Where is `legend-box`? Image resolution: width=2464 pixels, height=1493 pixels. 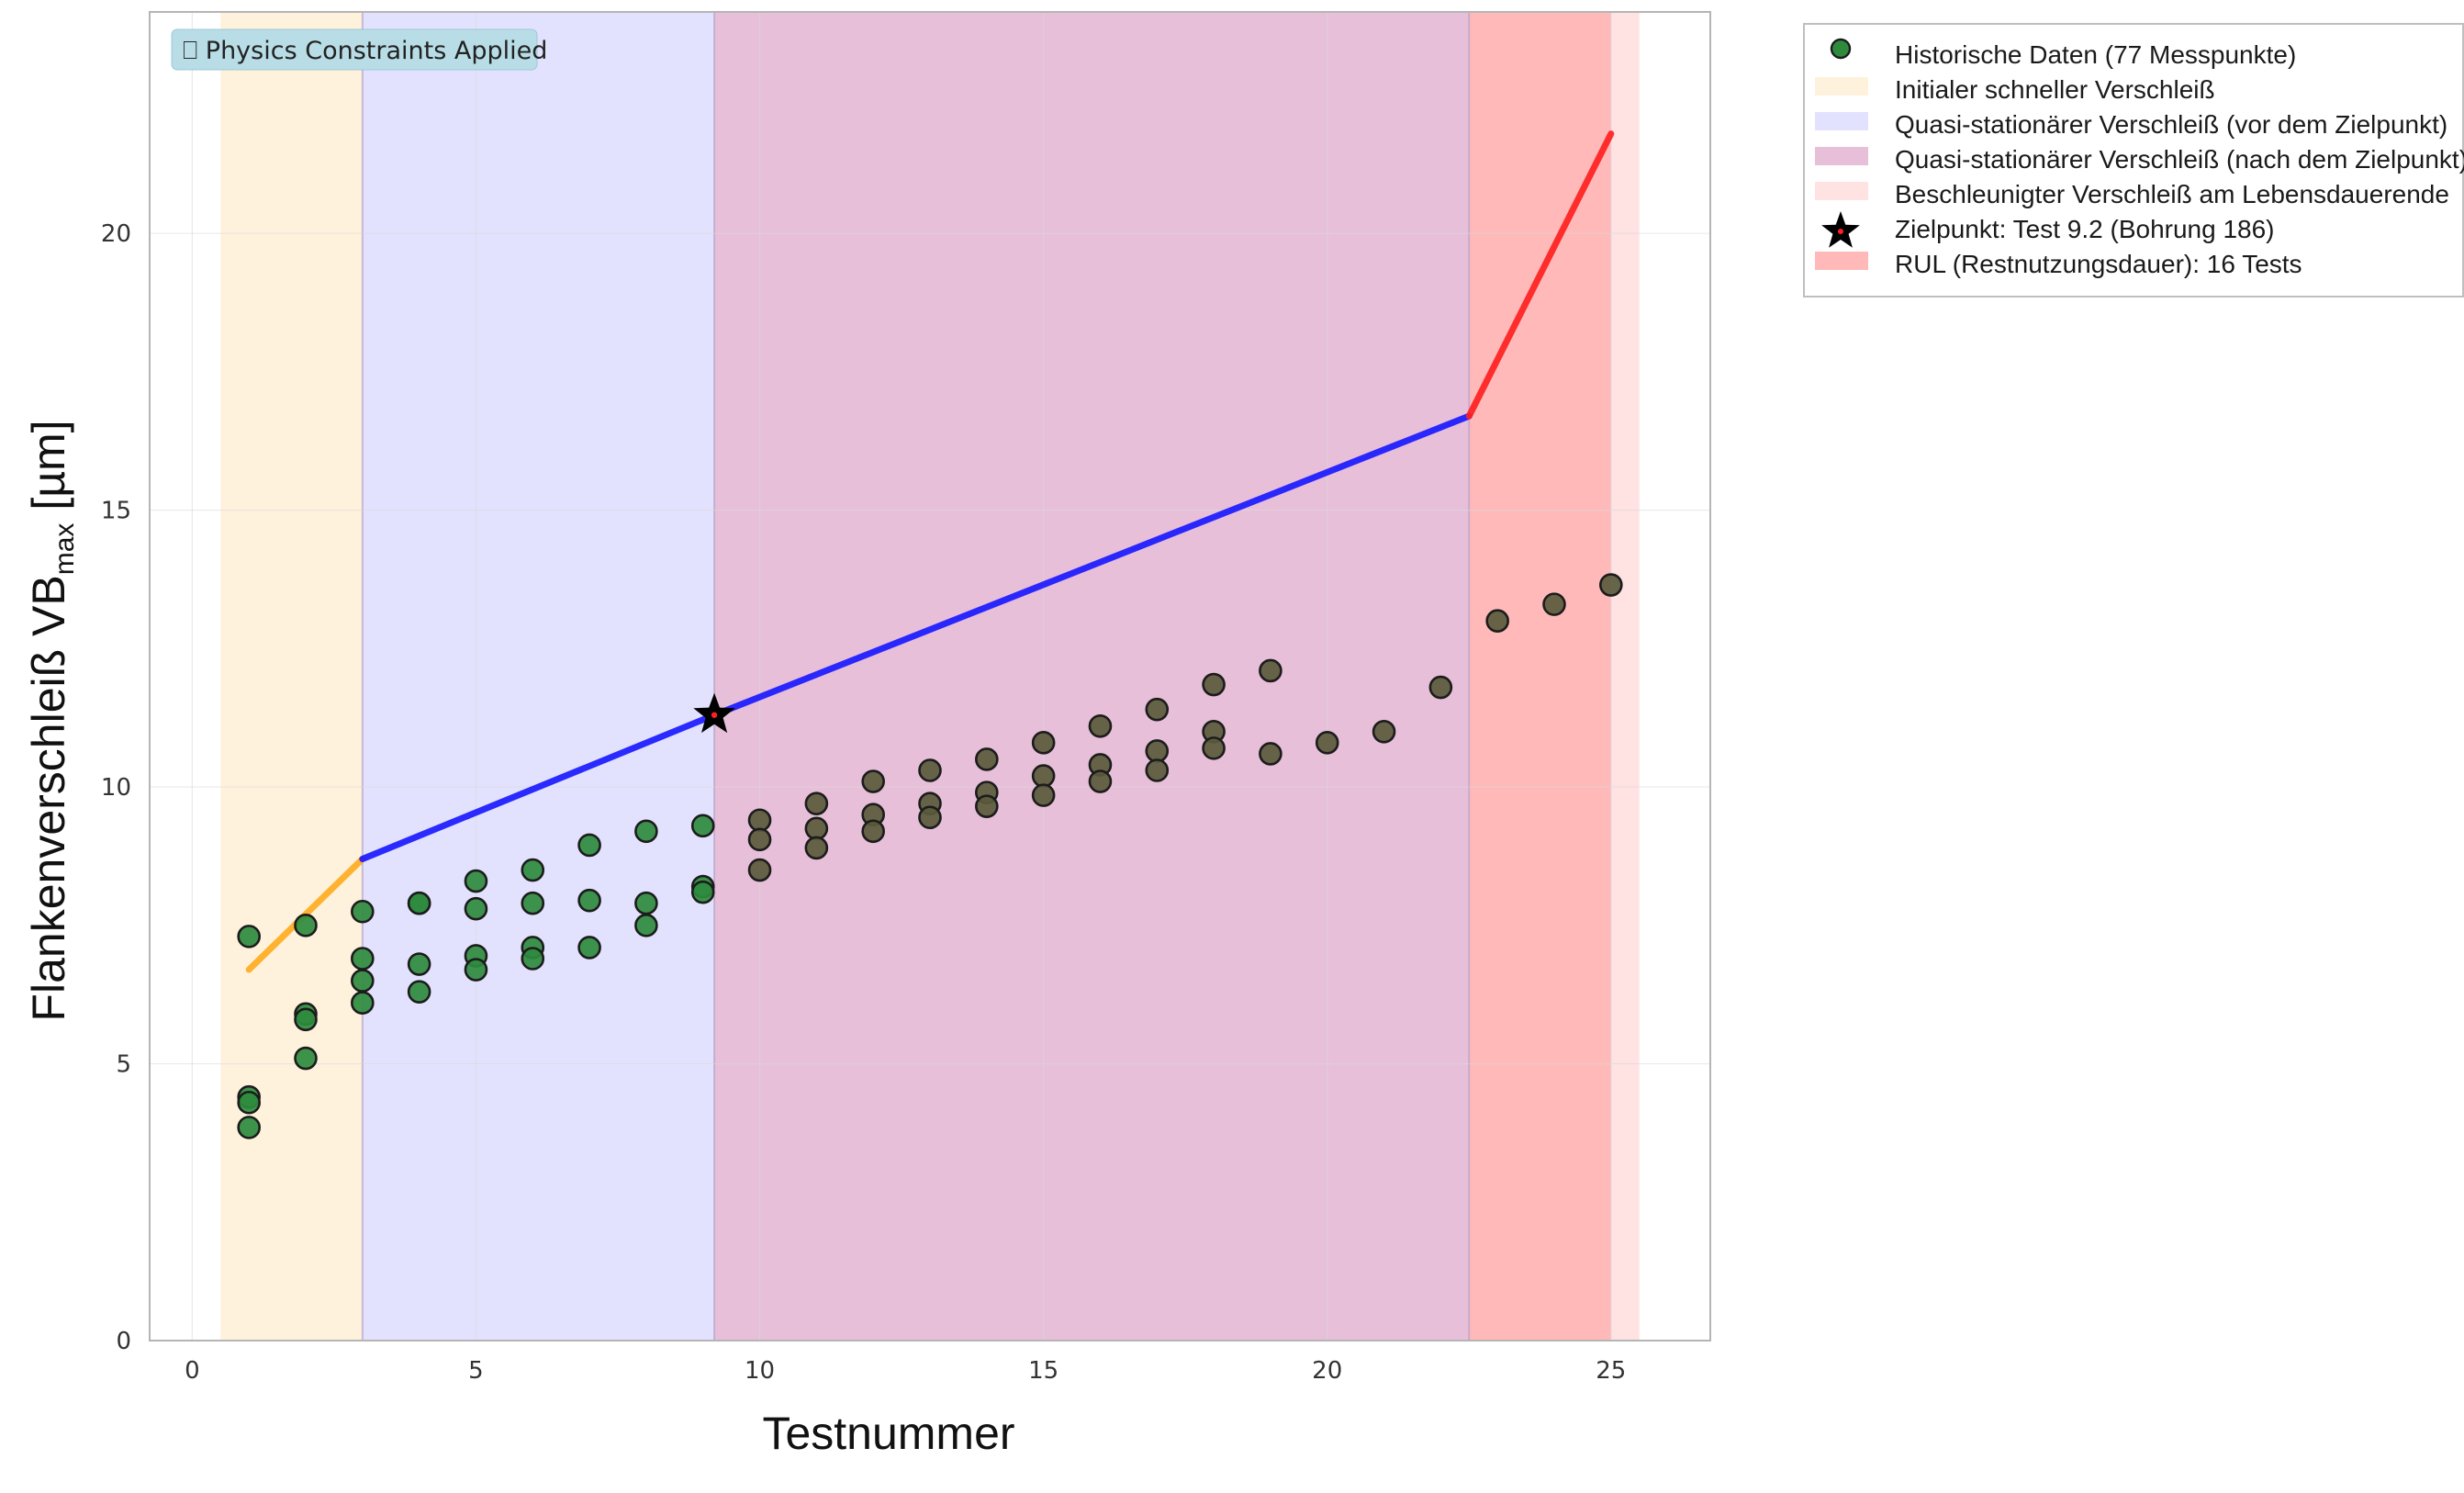 legend-box is located at coordinates (2133, 160).